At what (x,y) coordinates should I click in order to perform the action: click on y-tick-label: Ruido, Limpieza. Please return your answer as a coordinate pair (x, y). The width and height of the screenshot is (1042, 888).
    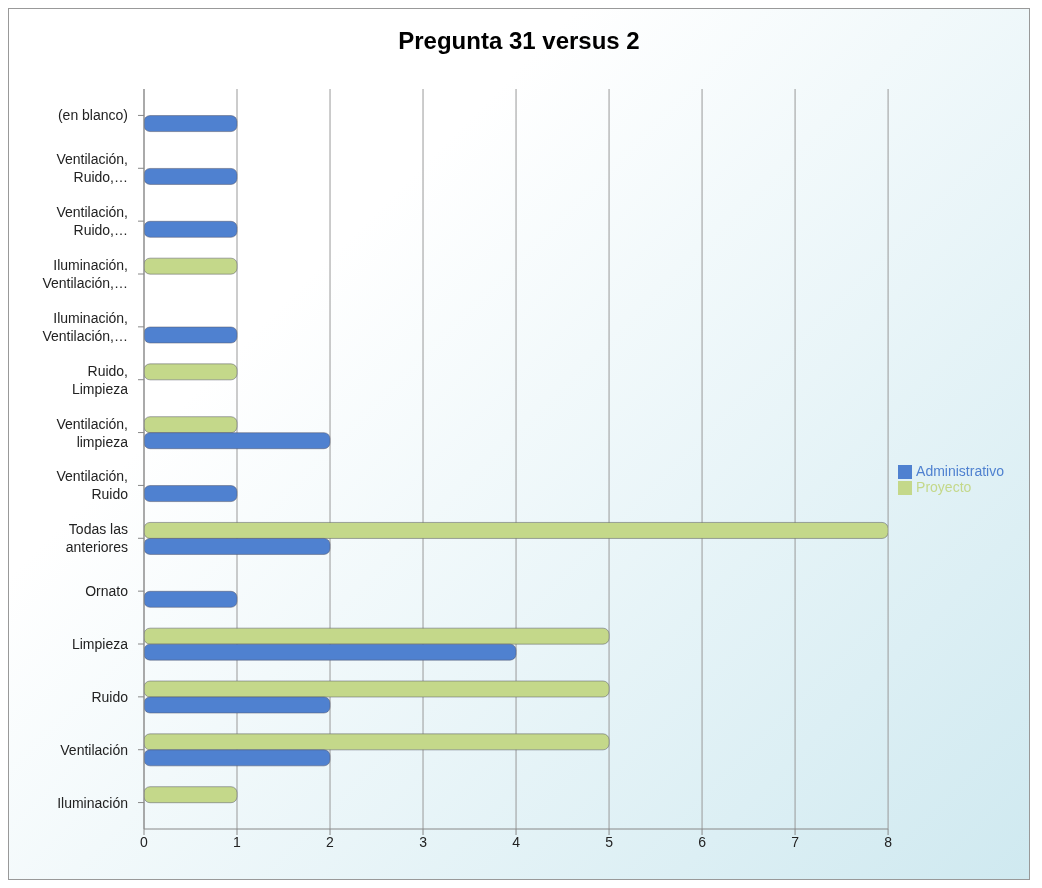
    Looking at the image, I should click on (100, 379).